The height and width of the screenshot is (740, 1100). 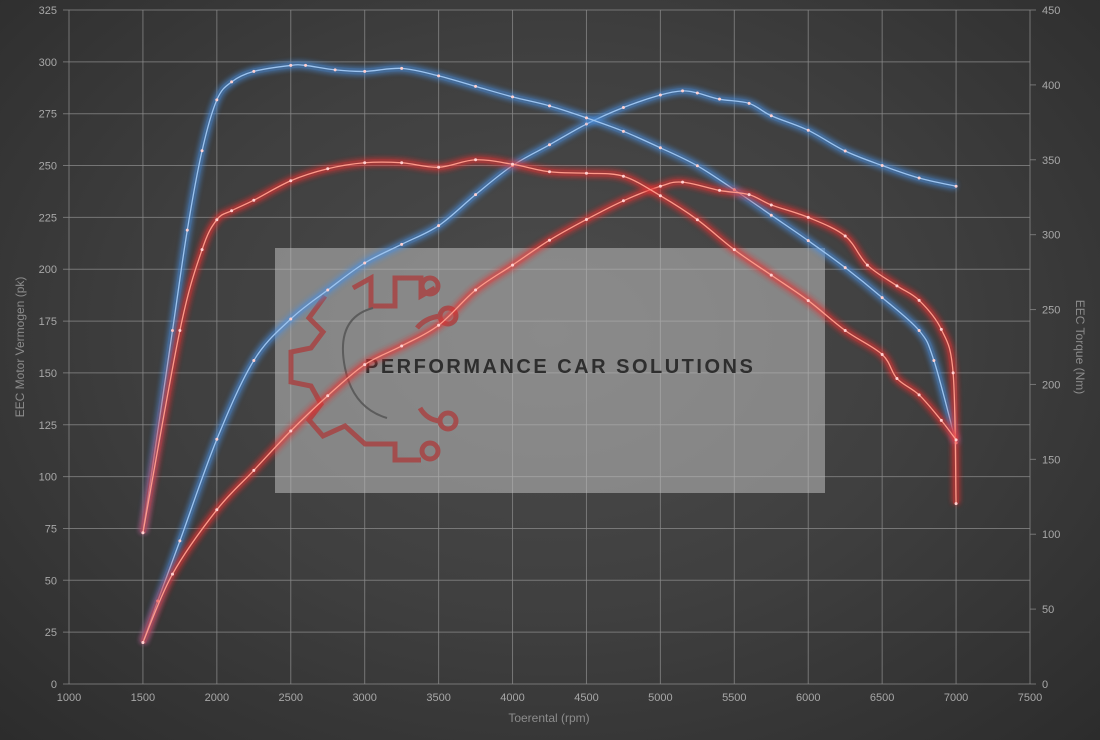 What do you see at coordinates (48, 426) in the screenshot?
I see `y-tick-label: 125` at bounding box center [48, 426].